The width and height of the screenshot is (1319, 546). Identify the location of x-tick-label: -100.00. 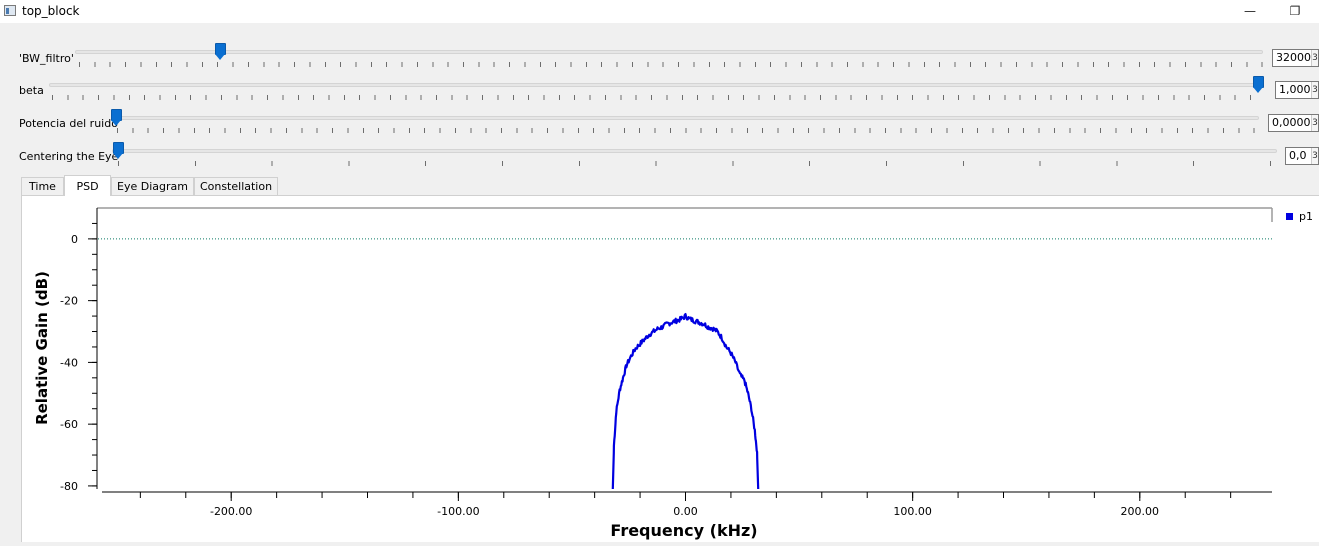
(458, 511).